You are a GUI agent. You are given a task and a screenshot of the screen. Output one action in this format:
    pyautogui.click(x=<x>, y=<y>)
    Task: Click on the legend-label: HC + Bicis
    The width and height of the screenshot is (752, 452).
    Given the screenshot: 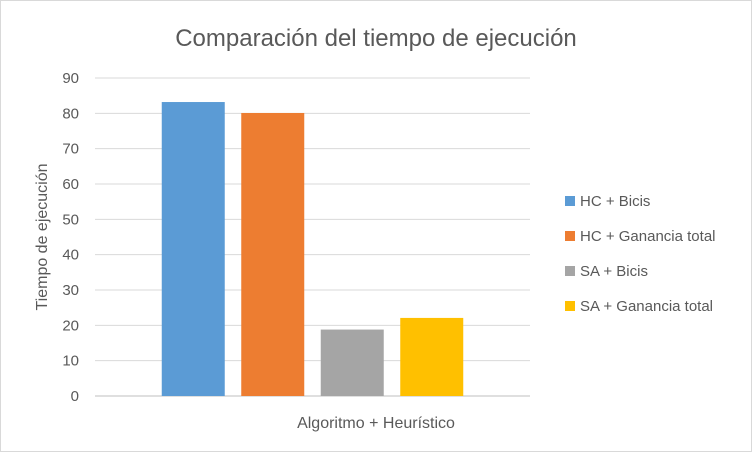 What is the action you would take?
    pyautogui.click(x=615, y=201)
    